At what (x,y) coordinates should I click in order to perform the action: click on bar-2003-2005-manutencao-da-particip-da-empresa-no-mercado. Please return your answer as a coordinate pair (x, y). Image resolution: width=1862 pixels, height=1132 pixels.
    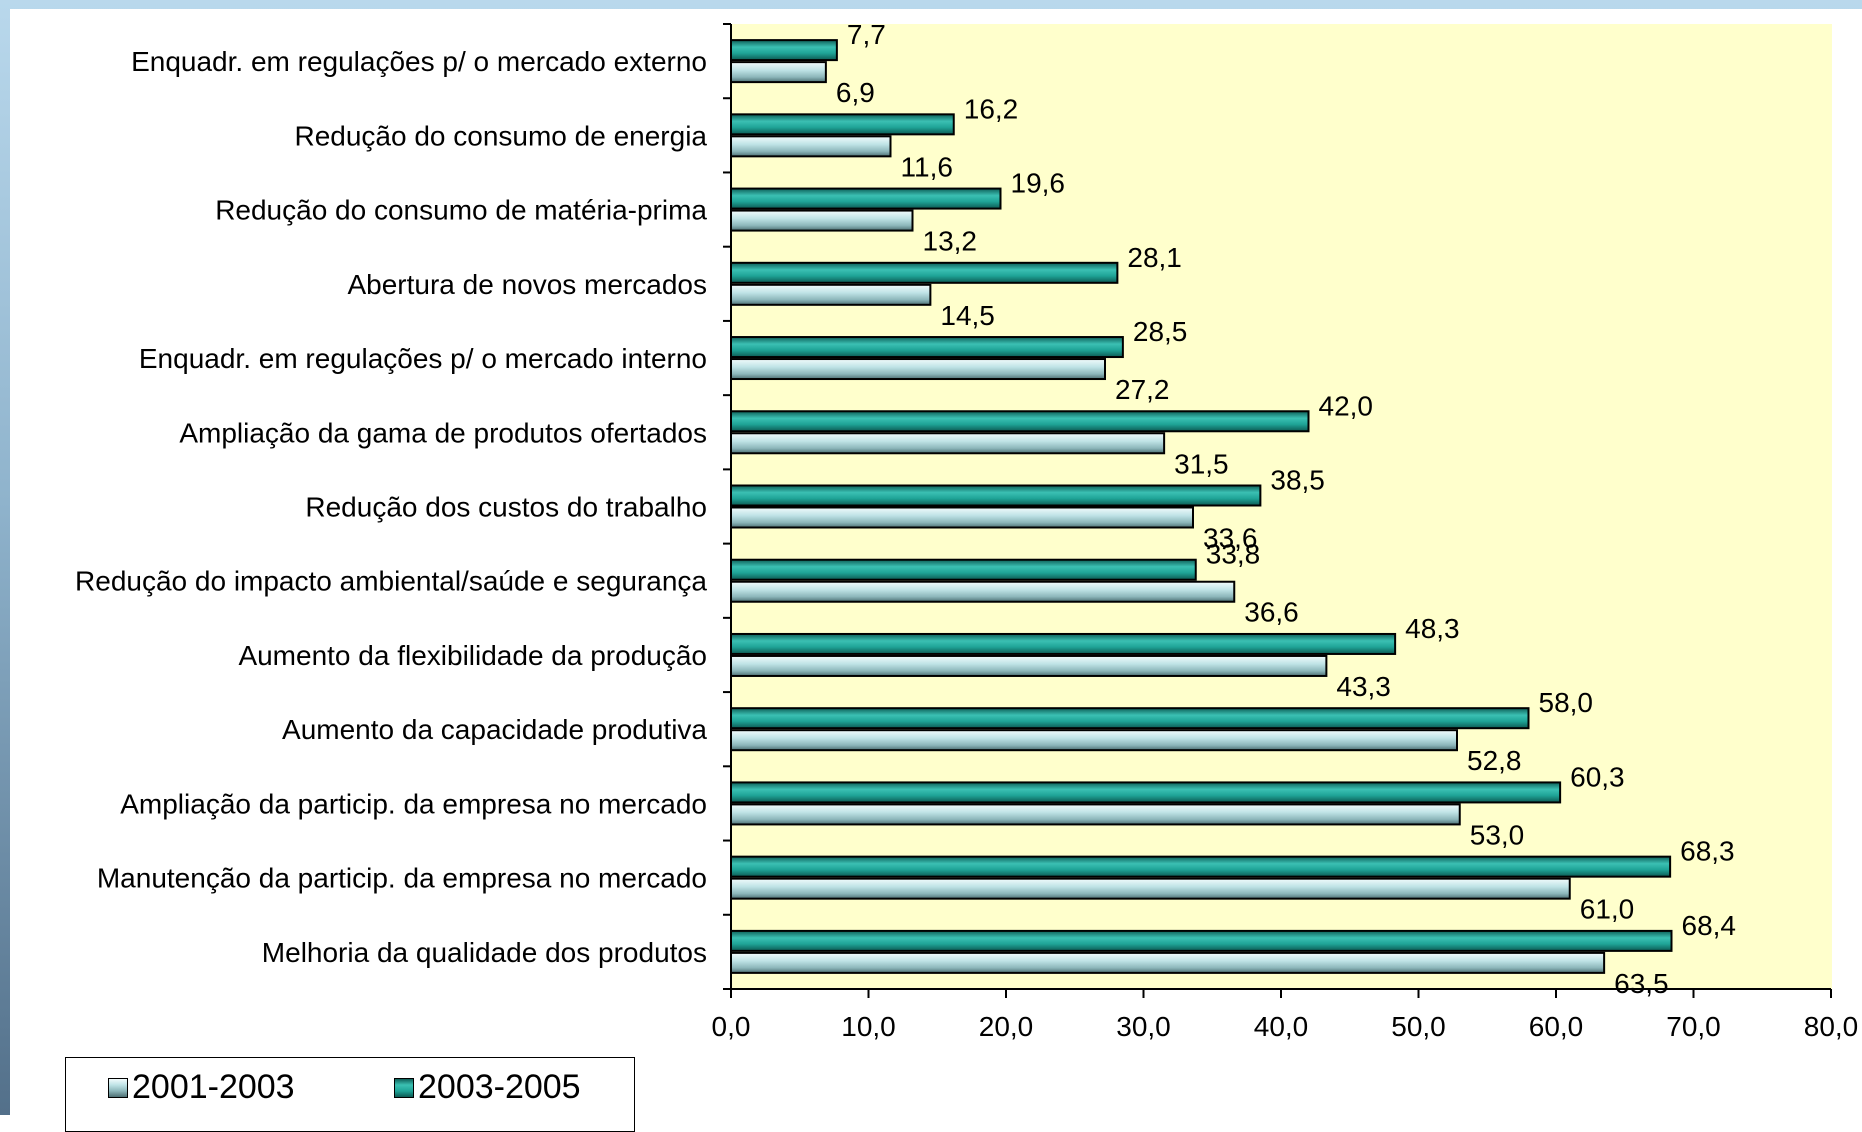
    Looking at the image, I should click on (1201, 866).